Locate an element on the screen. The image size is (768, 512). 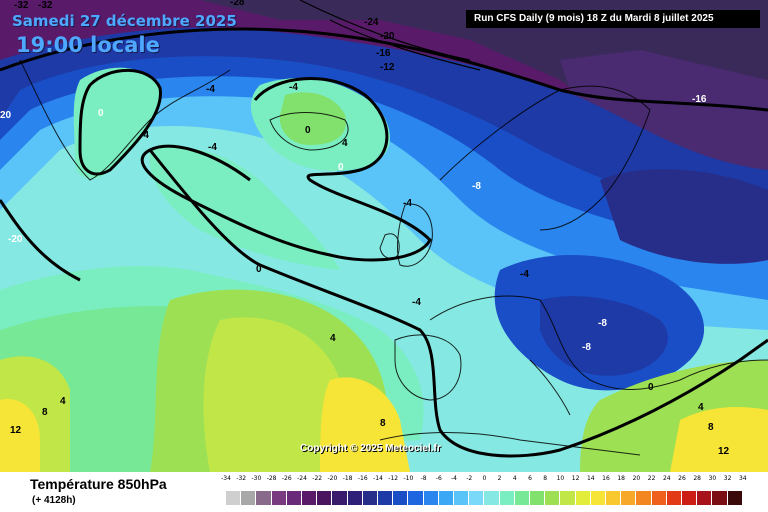
isotherm-label: -8 is located at coordinates (476, 186).